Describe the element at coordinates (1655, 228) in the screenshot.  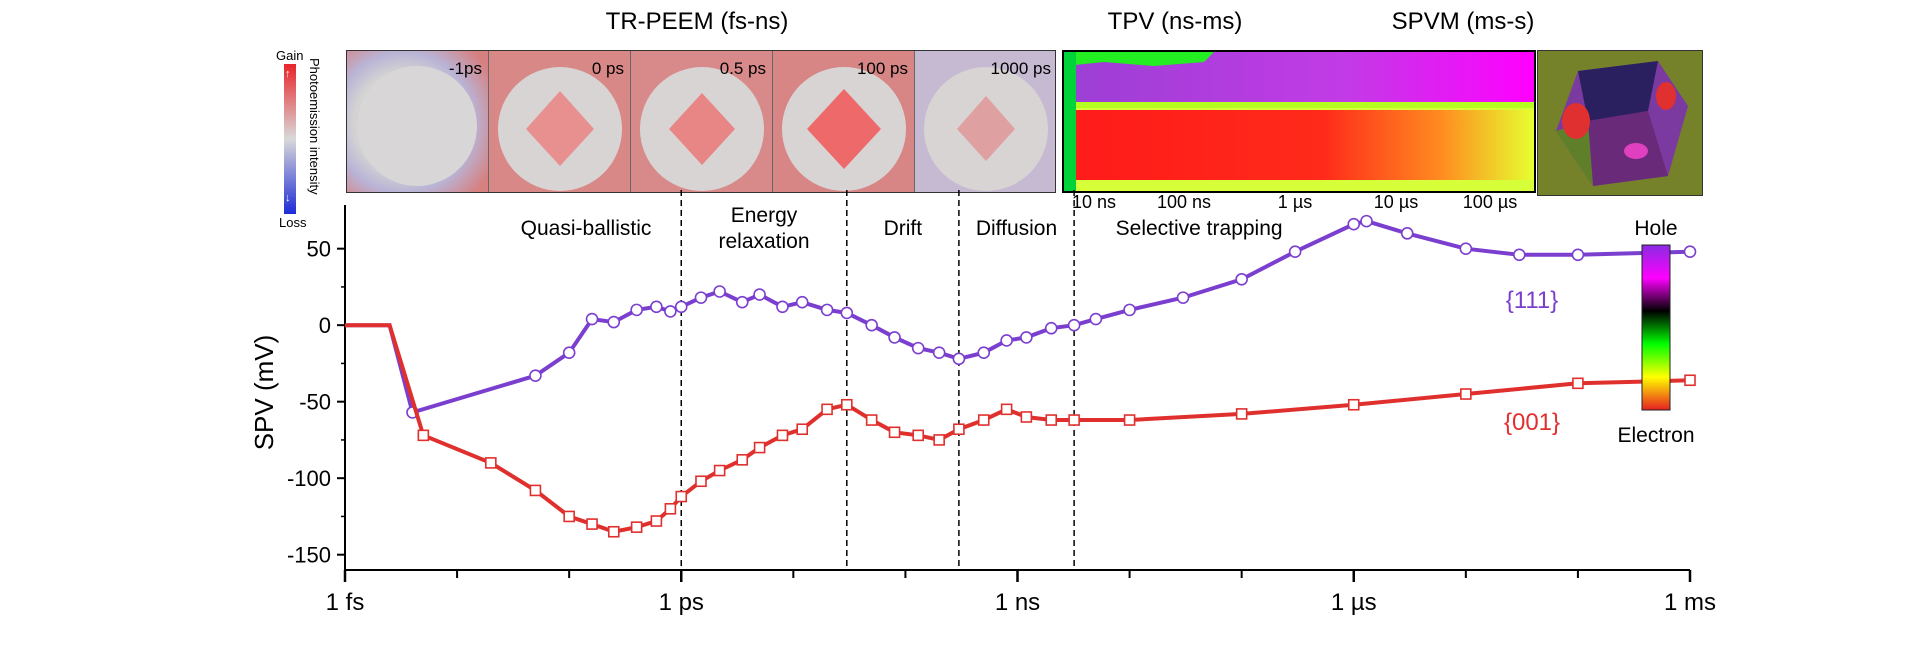
I see `colorbar-hole-label: Hole` at that location.